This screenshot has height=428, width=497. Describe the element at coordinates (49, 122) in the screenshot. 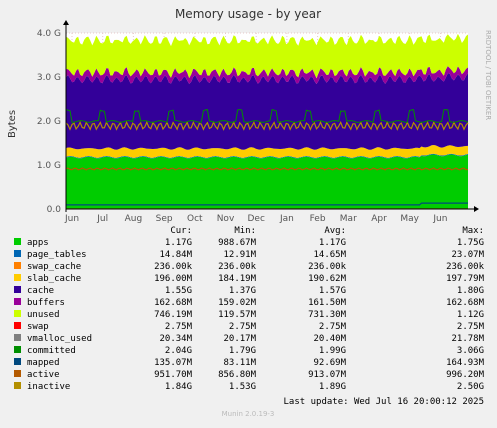

I see `y-tick-label: 2.0 G` at that location.